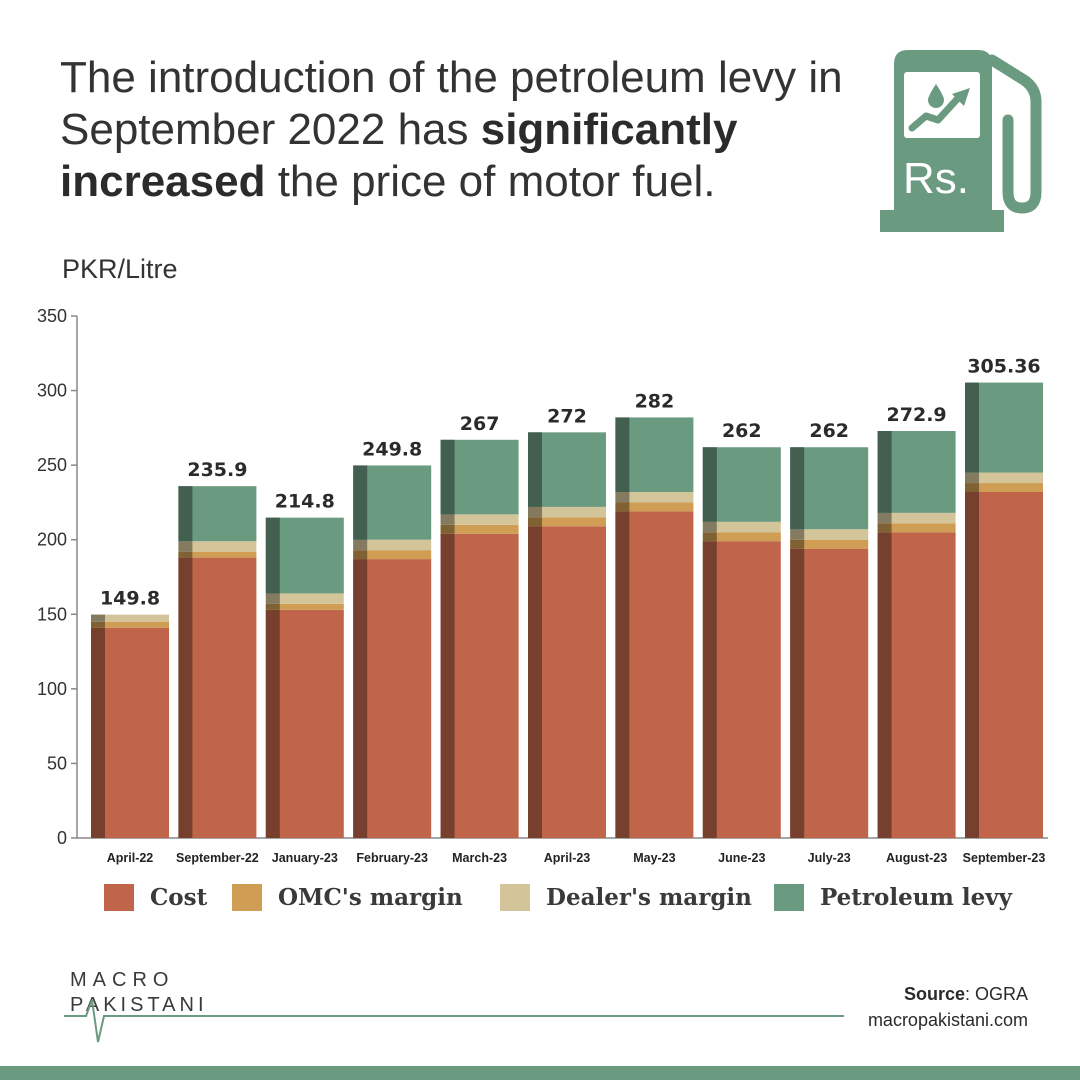 This screenshot has height=1080, width=1080. Describe the element at coordinates (217, 858) in the screenshot. I see `x-category-label: September-22` at that location.